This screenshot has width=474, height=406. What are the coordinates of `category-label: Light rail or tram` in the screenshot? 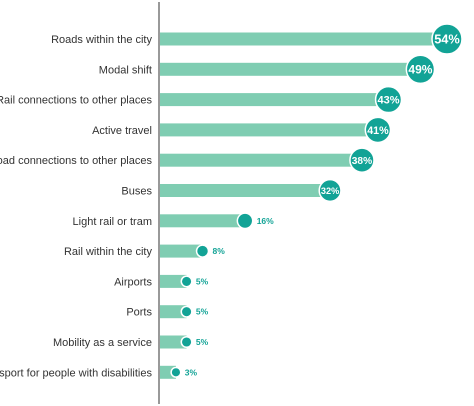 It's located at (112, 222).